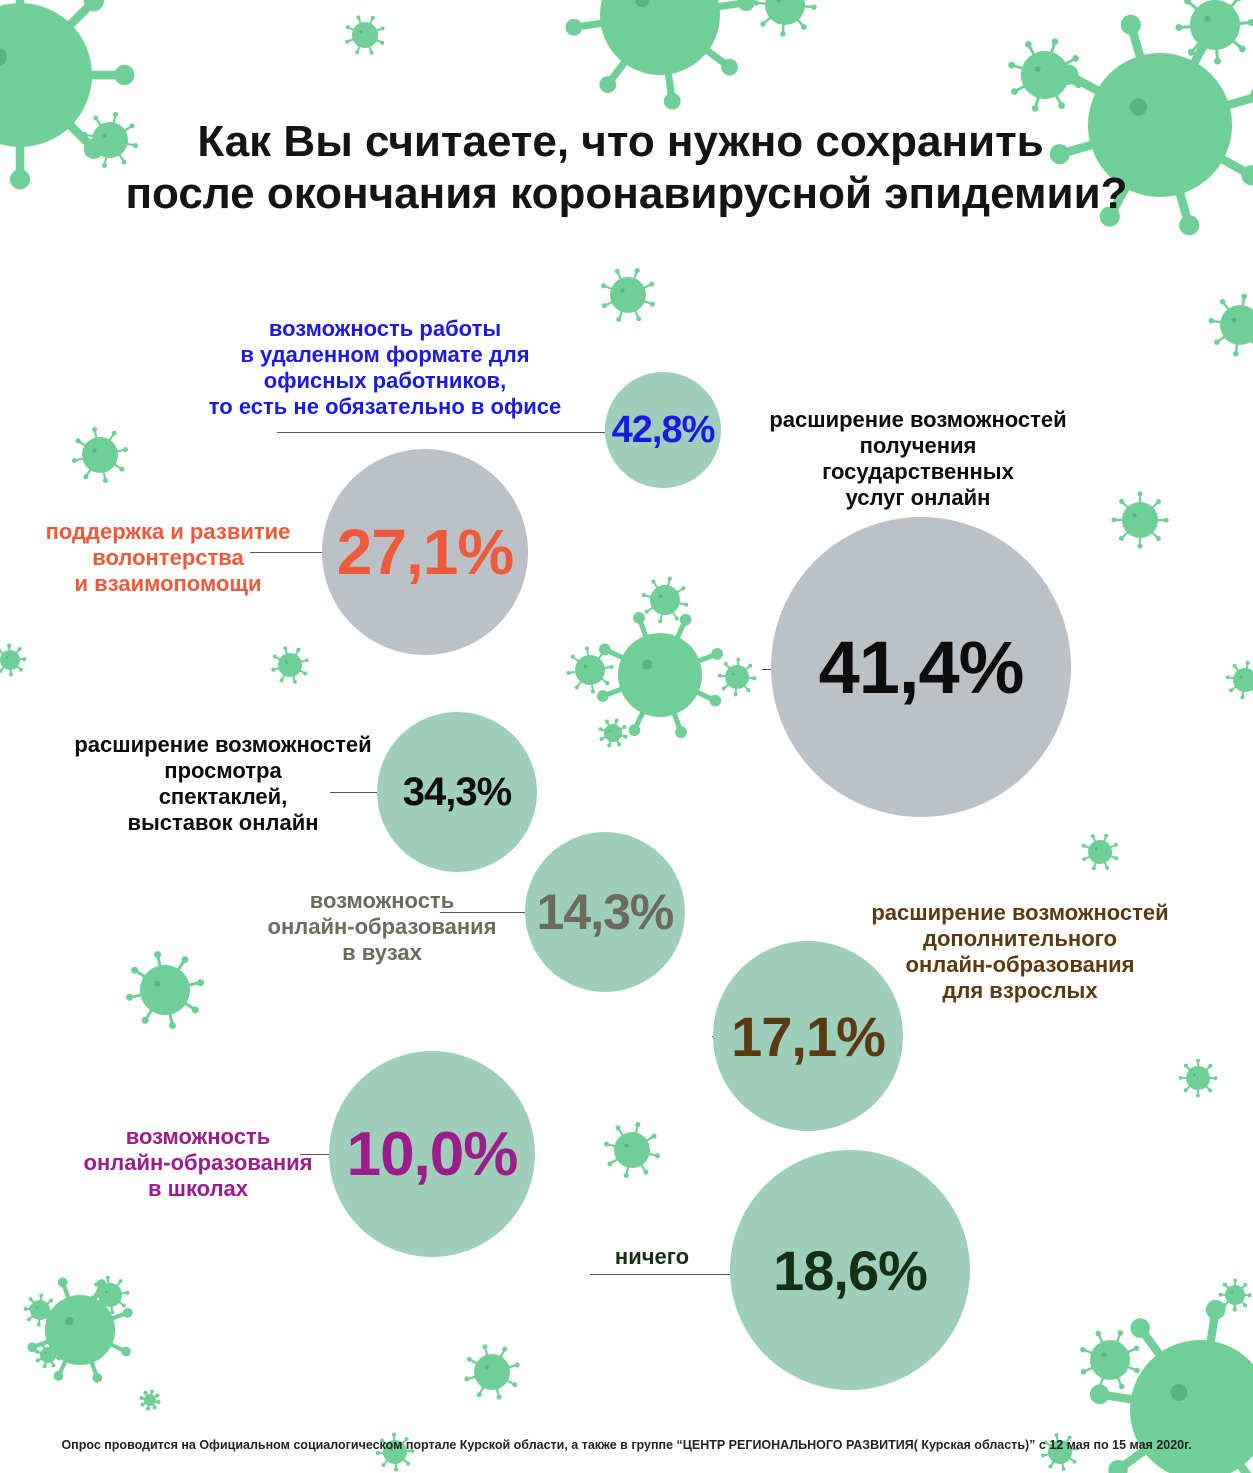 The height and width of the screenshot is (1473, 1253). Describe the element at coordinates (385, 354) in the screenshot. I see `bubble-label-line: в удаленном формате для` at that location.